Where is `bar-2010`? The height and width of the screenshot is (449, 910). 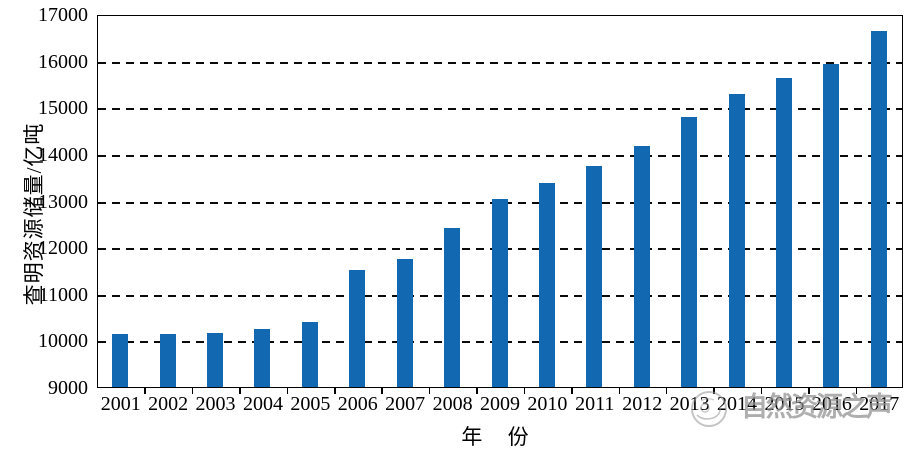
bar-2010 is located at coordinates (546, 285).